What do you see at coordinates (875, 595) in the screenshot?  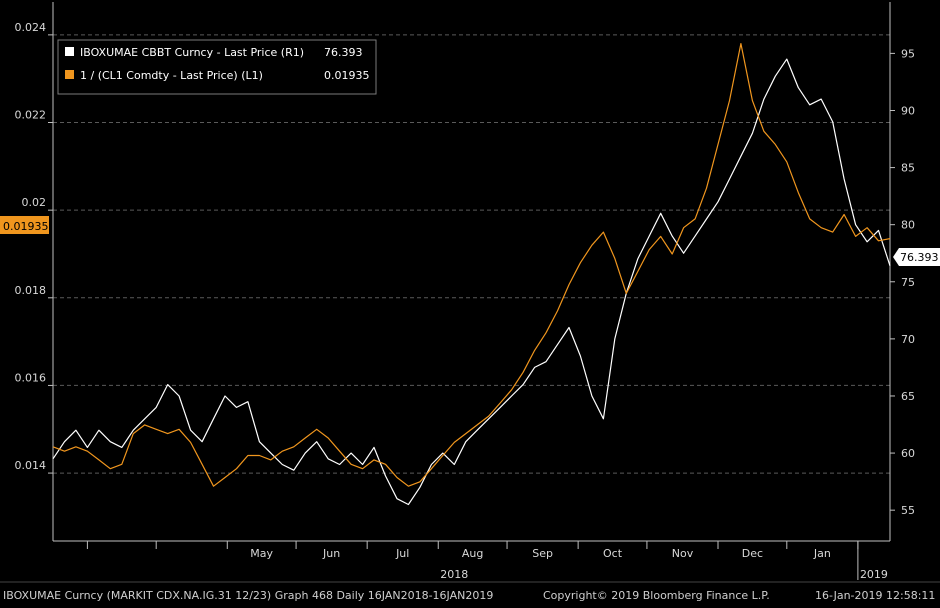 I see `footer-right: 16-Jan-2019 12:58:11` at bounding box center [875, 595].